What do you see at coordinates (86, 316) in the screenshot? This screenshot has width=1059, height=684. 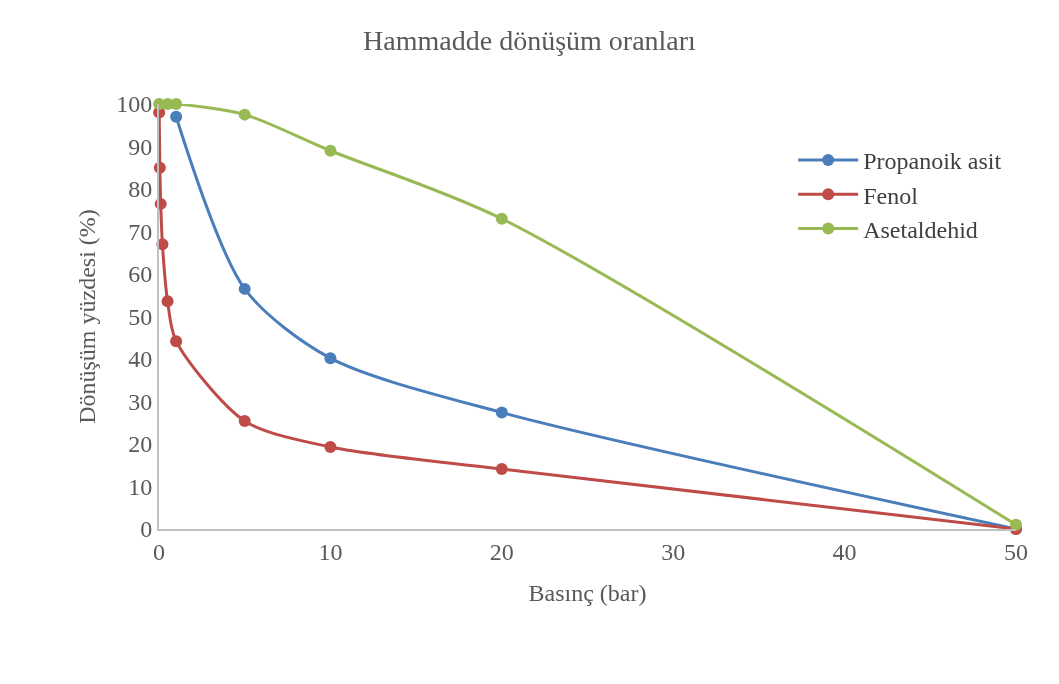 I see `y-axis-title: Dönüşüm yüzdesi (%)` at bounding box center [86, 316].